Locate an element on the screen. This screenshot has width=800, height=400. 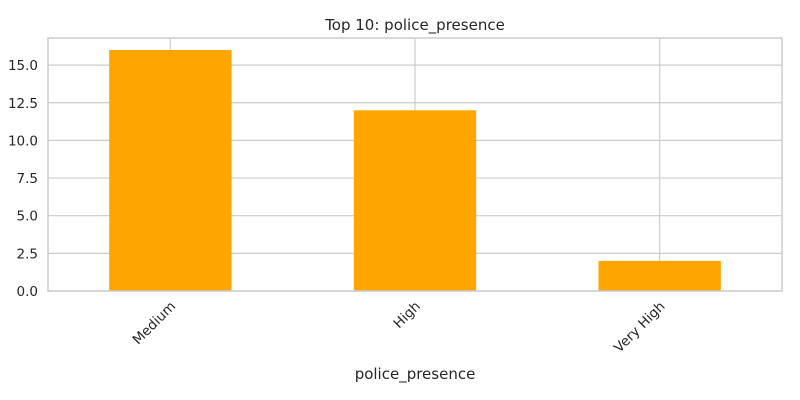
y-tick-label: 15.0 is located at coordinates (23, 66).